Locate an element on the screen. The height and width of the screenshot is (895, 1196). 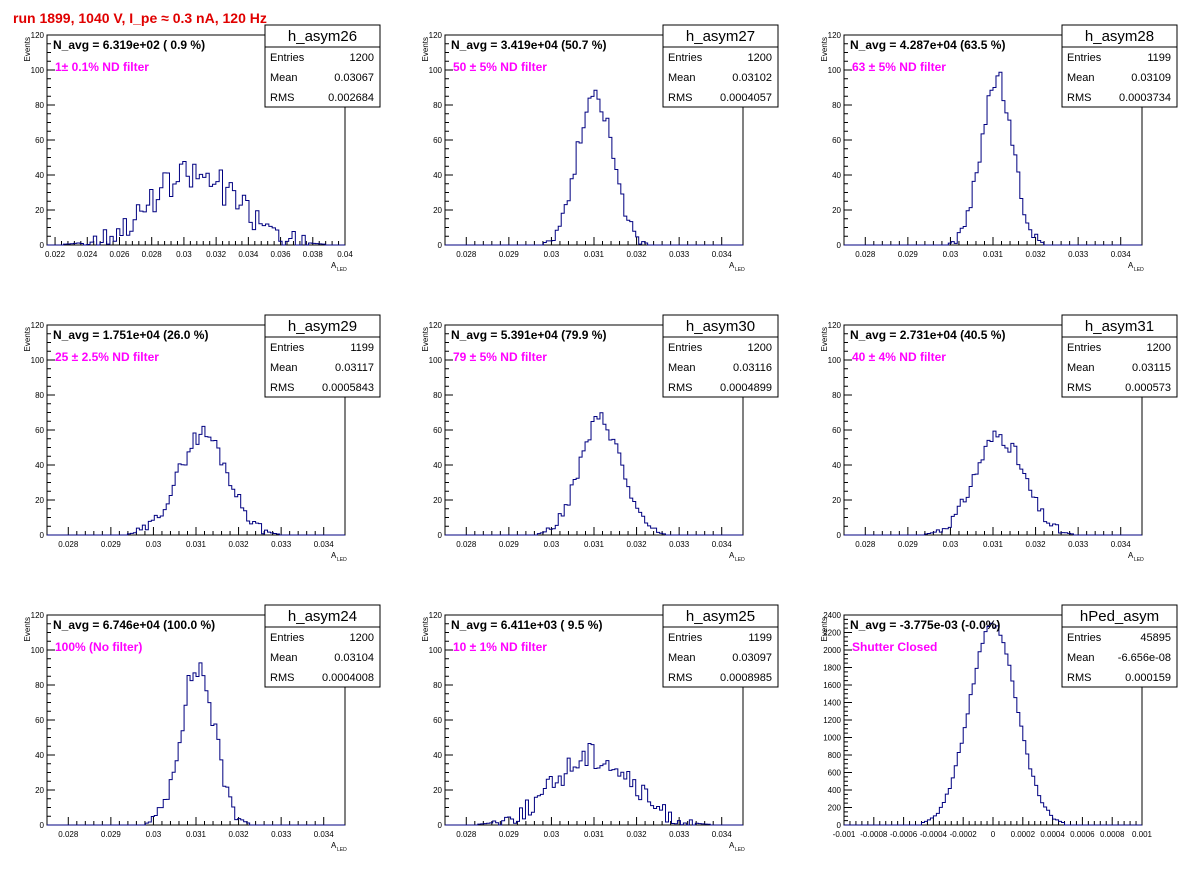
x-tick-label: 0.036 is located at coordinates (281, 254).